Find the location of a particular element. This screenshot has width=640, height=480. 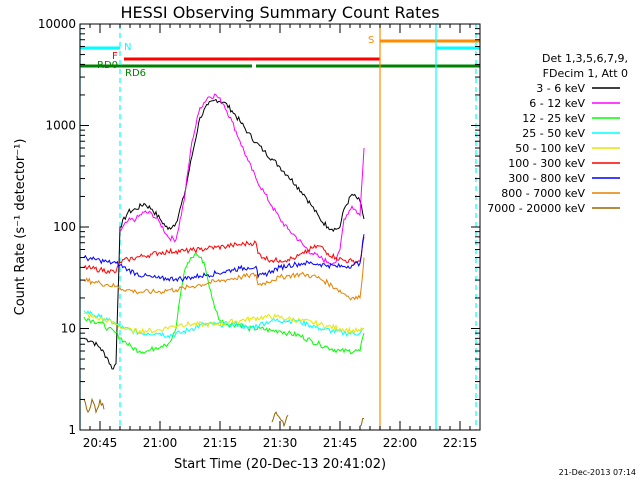

y-tick-label: 1000 is located at coordinates (60, 126).